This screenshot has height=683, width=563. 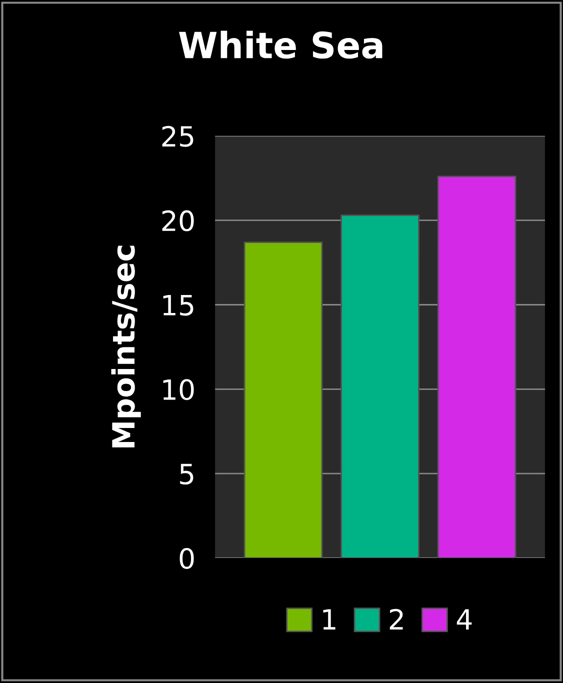 What do you see at coordinates (178, 305) in the screenshot?
I see `y-tick-label: 15` at bounding box center [178, 305].